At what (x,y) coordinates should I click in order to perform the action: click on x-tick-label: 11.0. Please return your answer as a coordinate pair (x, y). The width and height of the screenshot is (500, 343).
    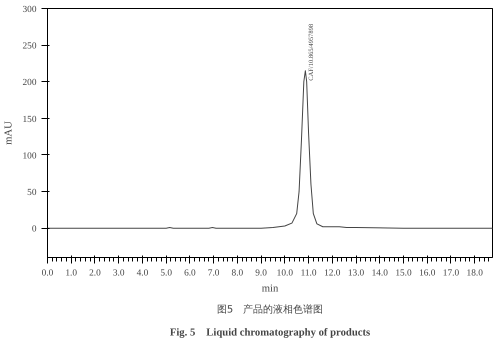
    Looking at the image, I should click on (308, 273).